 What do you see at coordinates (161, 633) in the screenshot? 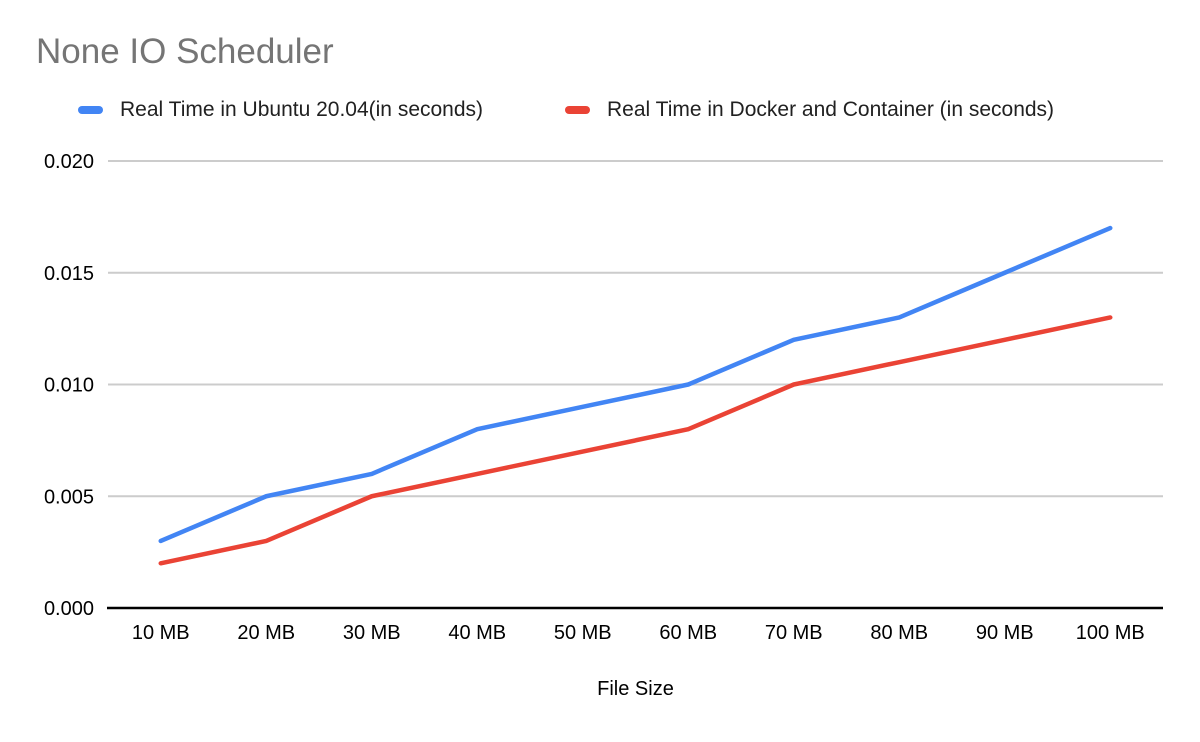
I see `x-tick-label: 10 MB` at bounding box center [161, 633].